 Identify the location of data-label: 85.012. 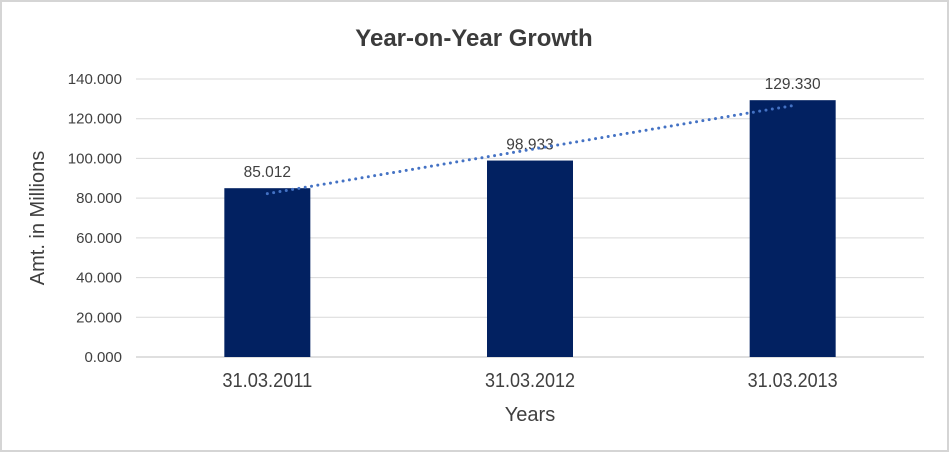
(267, 172).